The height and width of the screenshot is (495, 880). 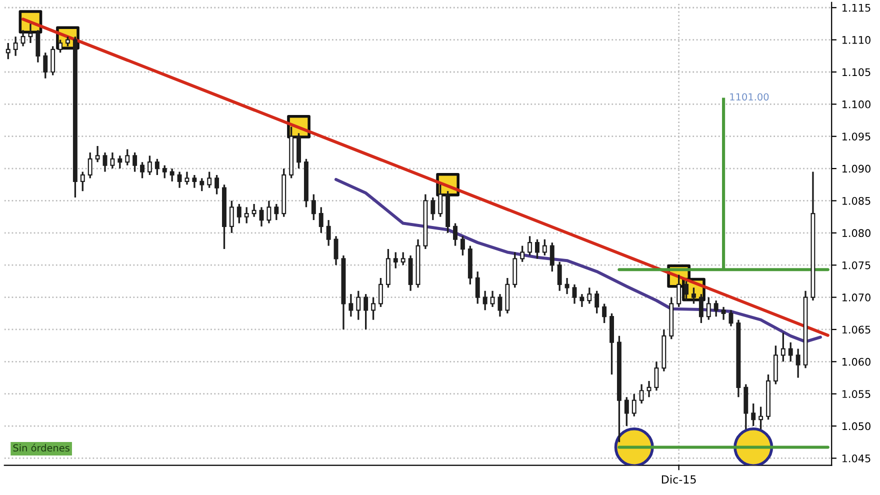 What do you see at coordinates (856, 104) in the screenshot?
I see `y-tick-label: 1.100` at bounding box center [856, 104].